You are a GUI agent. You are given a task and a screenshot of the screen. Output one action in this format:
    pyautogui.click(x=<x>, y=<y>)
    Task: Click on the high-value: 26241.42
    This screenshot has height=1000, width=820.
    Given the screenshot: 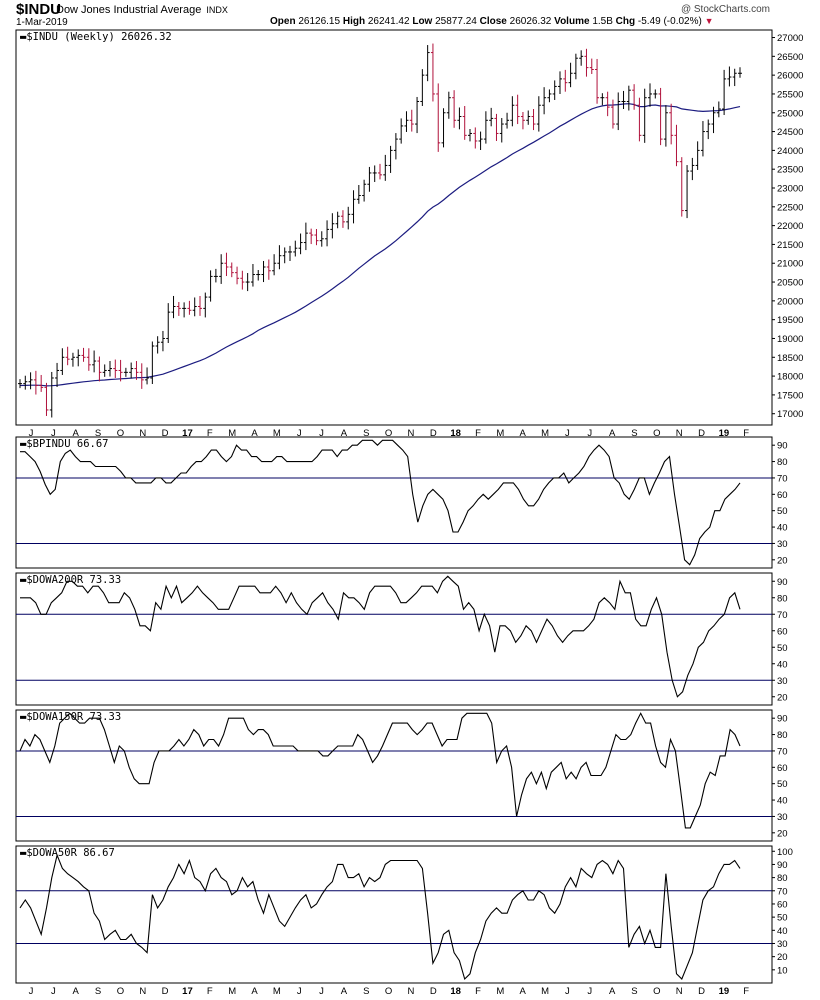 What is the action you would take?
    pyautogui.click(x=388, y=21)
    